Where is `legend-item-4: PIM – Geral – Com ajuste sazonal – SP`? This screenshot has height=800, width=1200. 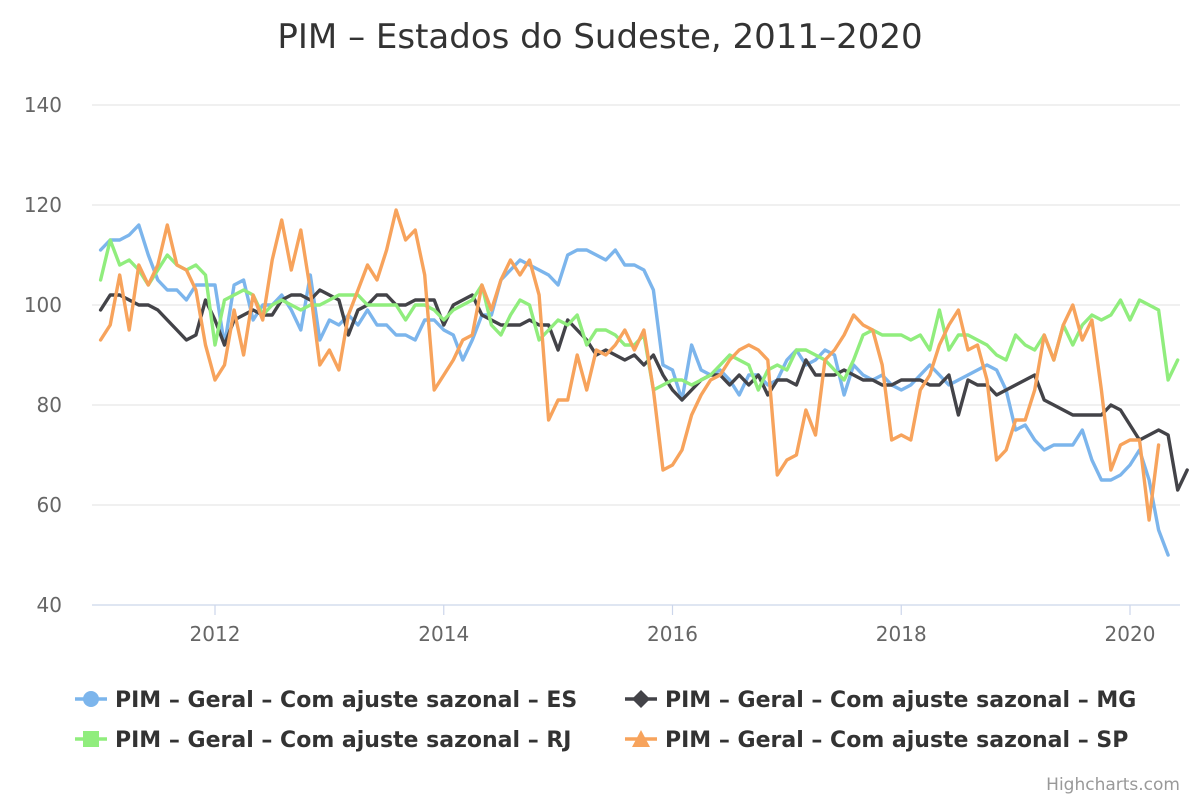 legend-item-4: PIM – Geral – Com ajuste sazonal – SP is located at coordinates (876, 740).